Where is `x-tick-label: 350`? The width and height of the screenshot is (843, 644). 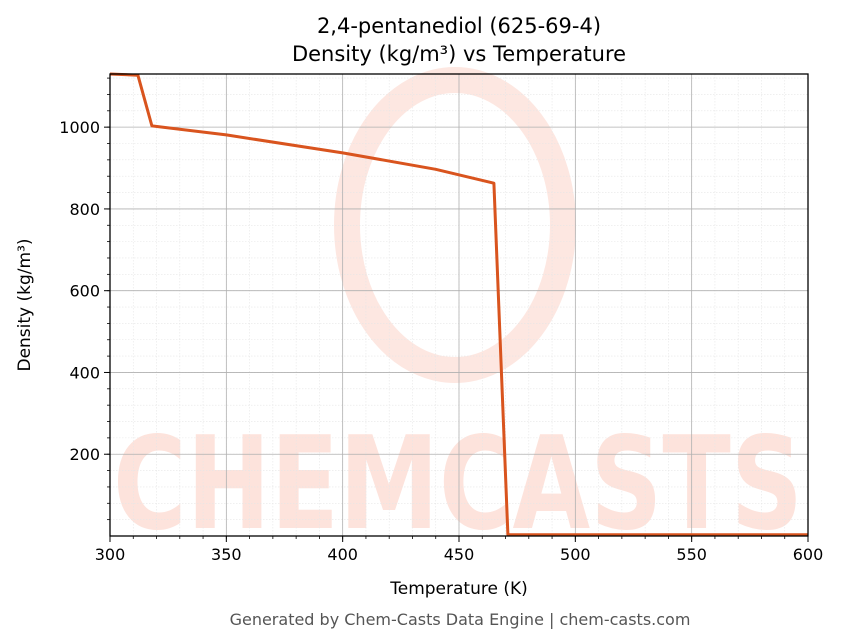
x-tick-label: 350 is located at coordinates (226, 554).